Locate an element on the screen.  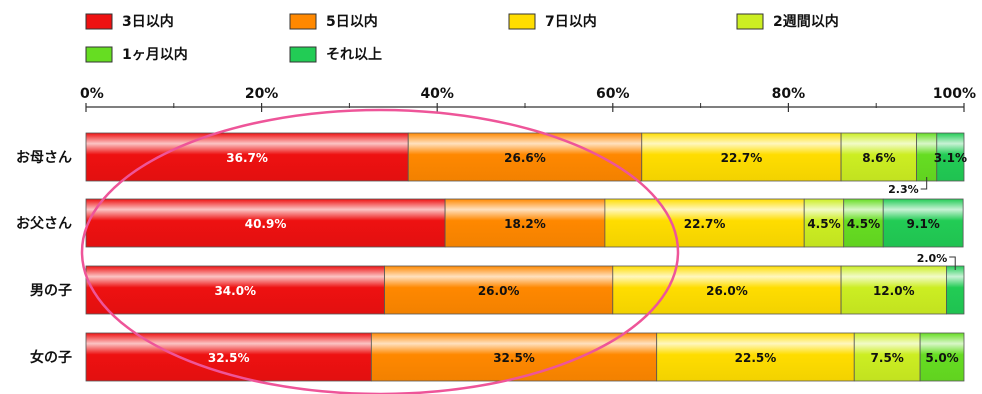
data-label: 40.9% is located at coordinates (266, 224).